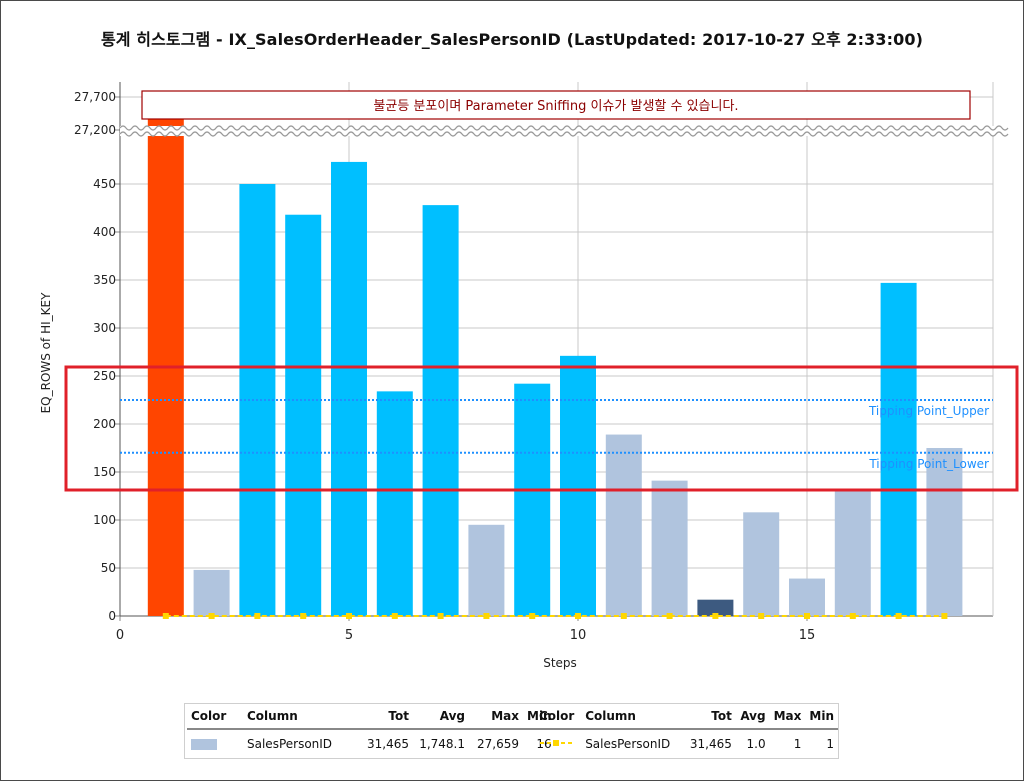 This screenshot has height=781, width=1024. What do you see at coordinates (104, 424) in the screenshot?
I see `y-tick-label: 200` at bounding box center [104, 424].